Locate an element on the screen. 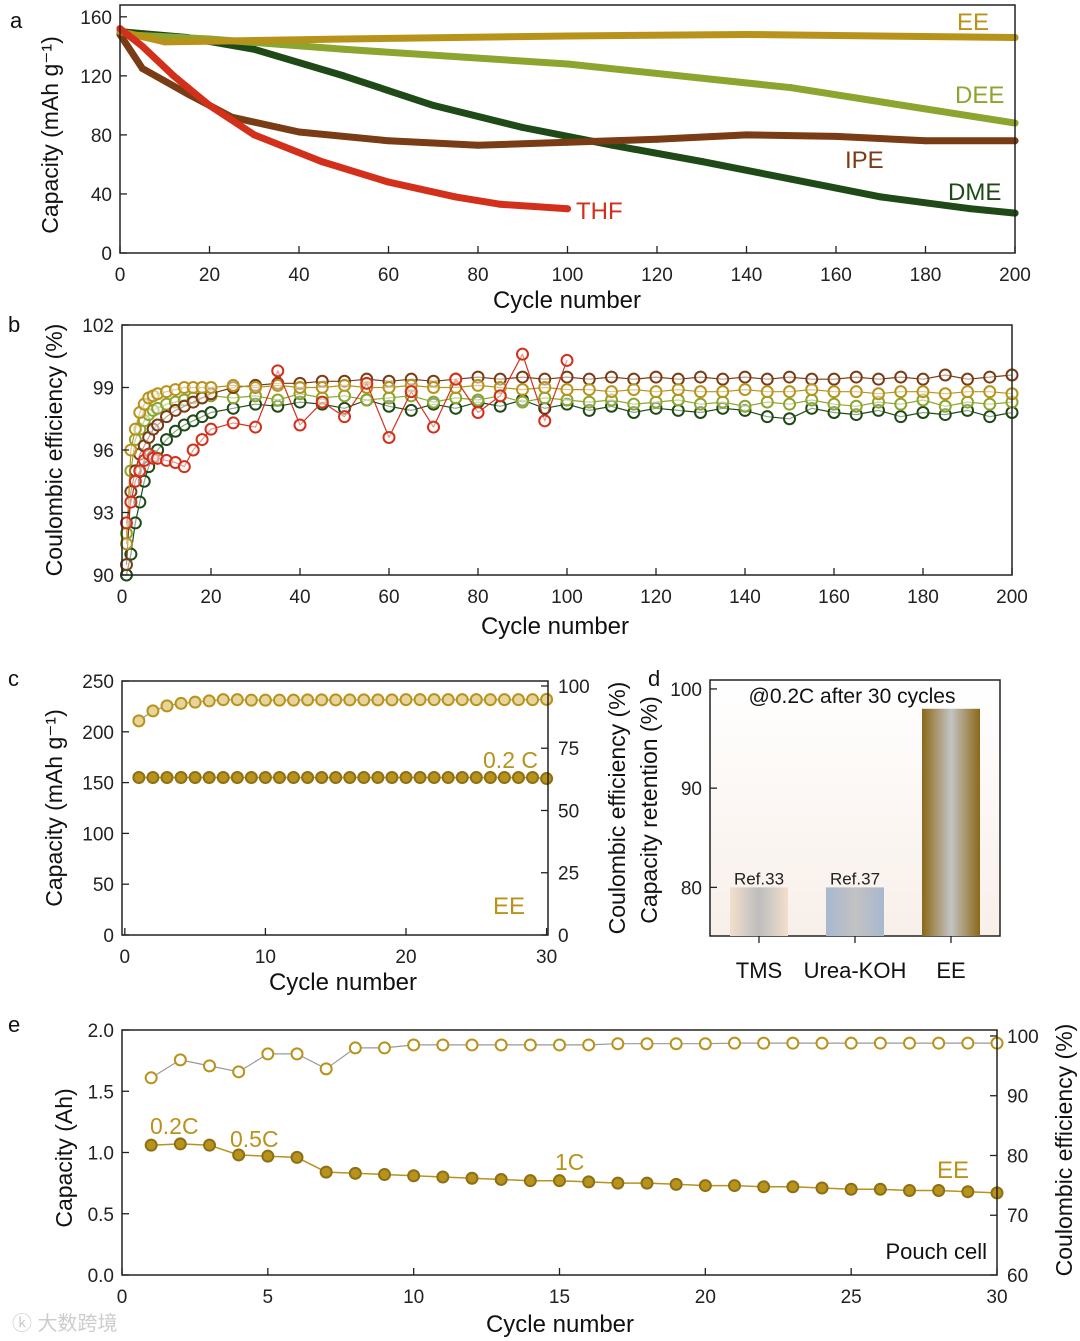  category-label: TMS is located at coordinates (759, 970).